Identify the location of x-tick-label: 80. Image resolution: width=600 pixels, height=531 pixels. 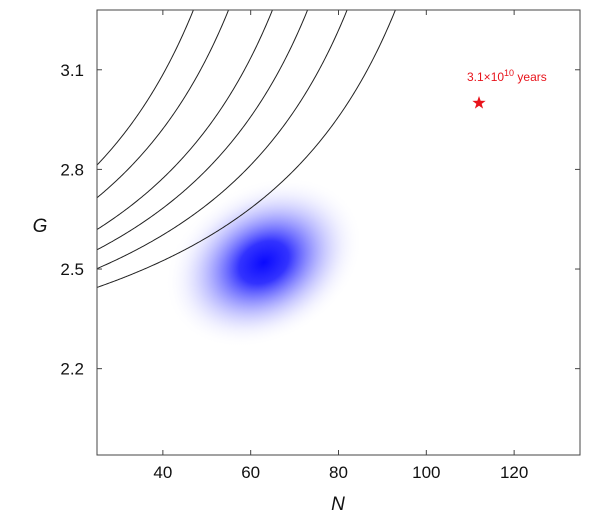
(338, 472).